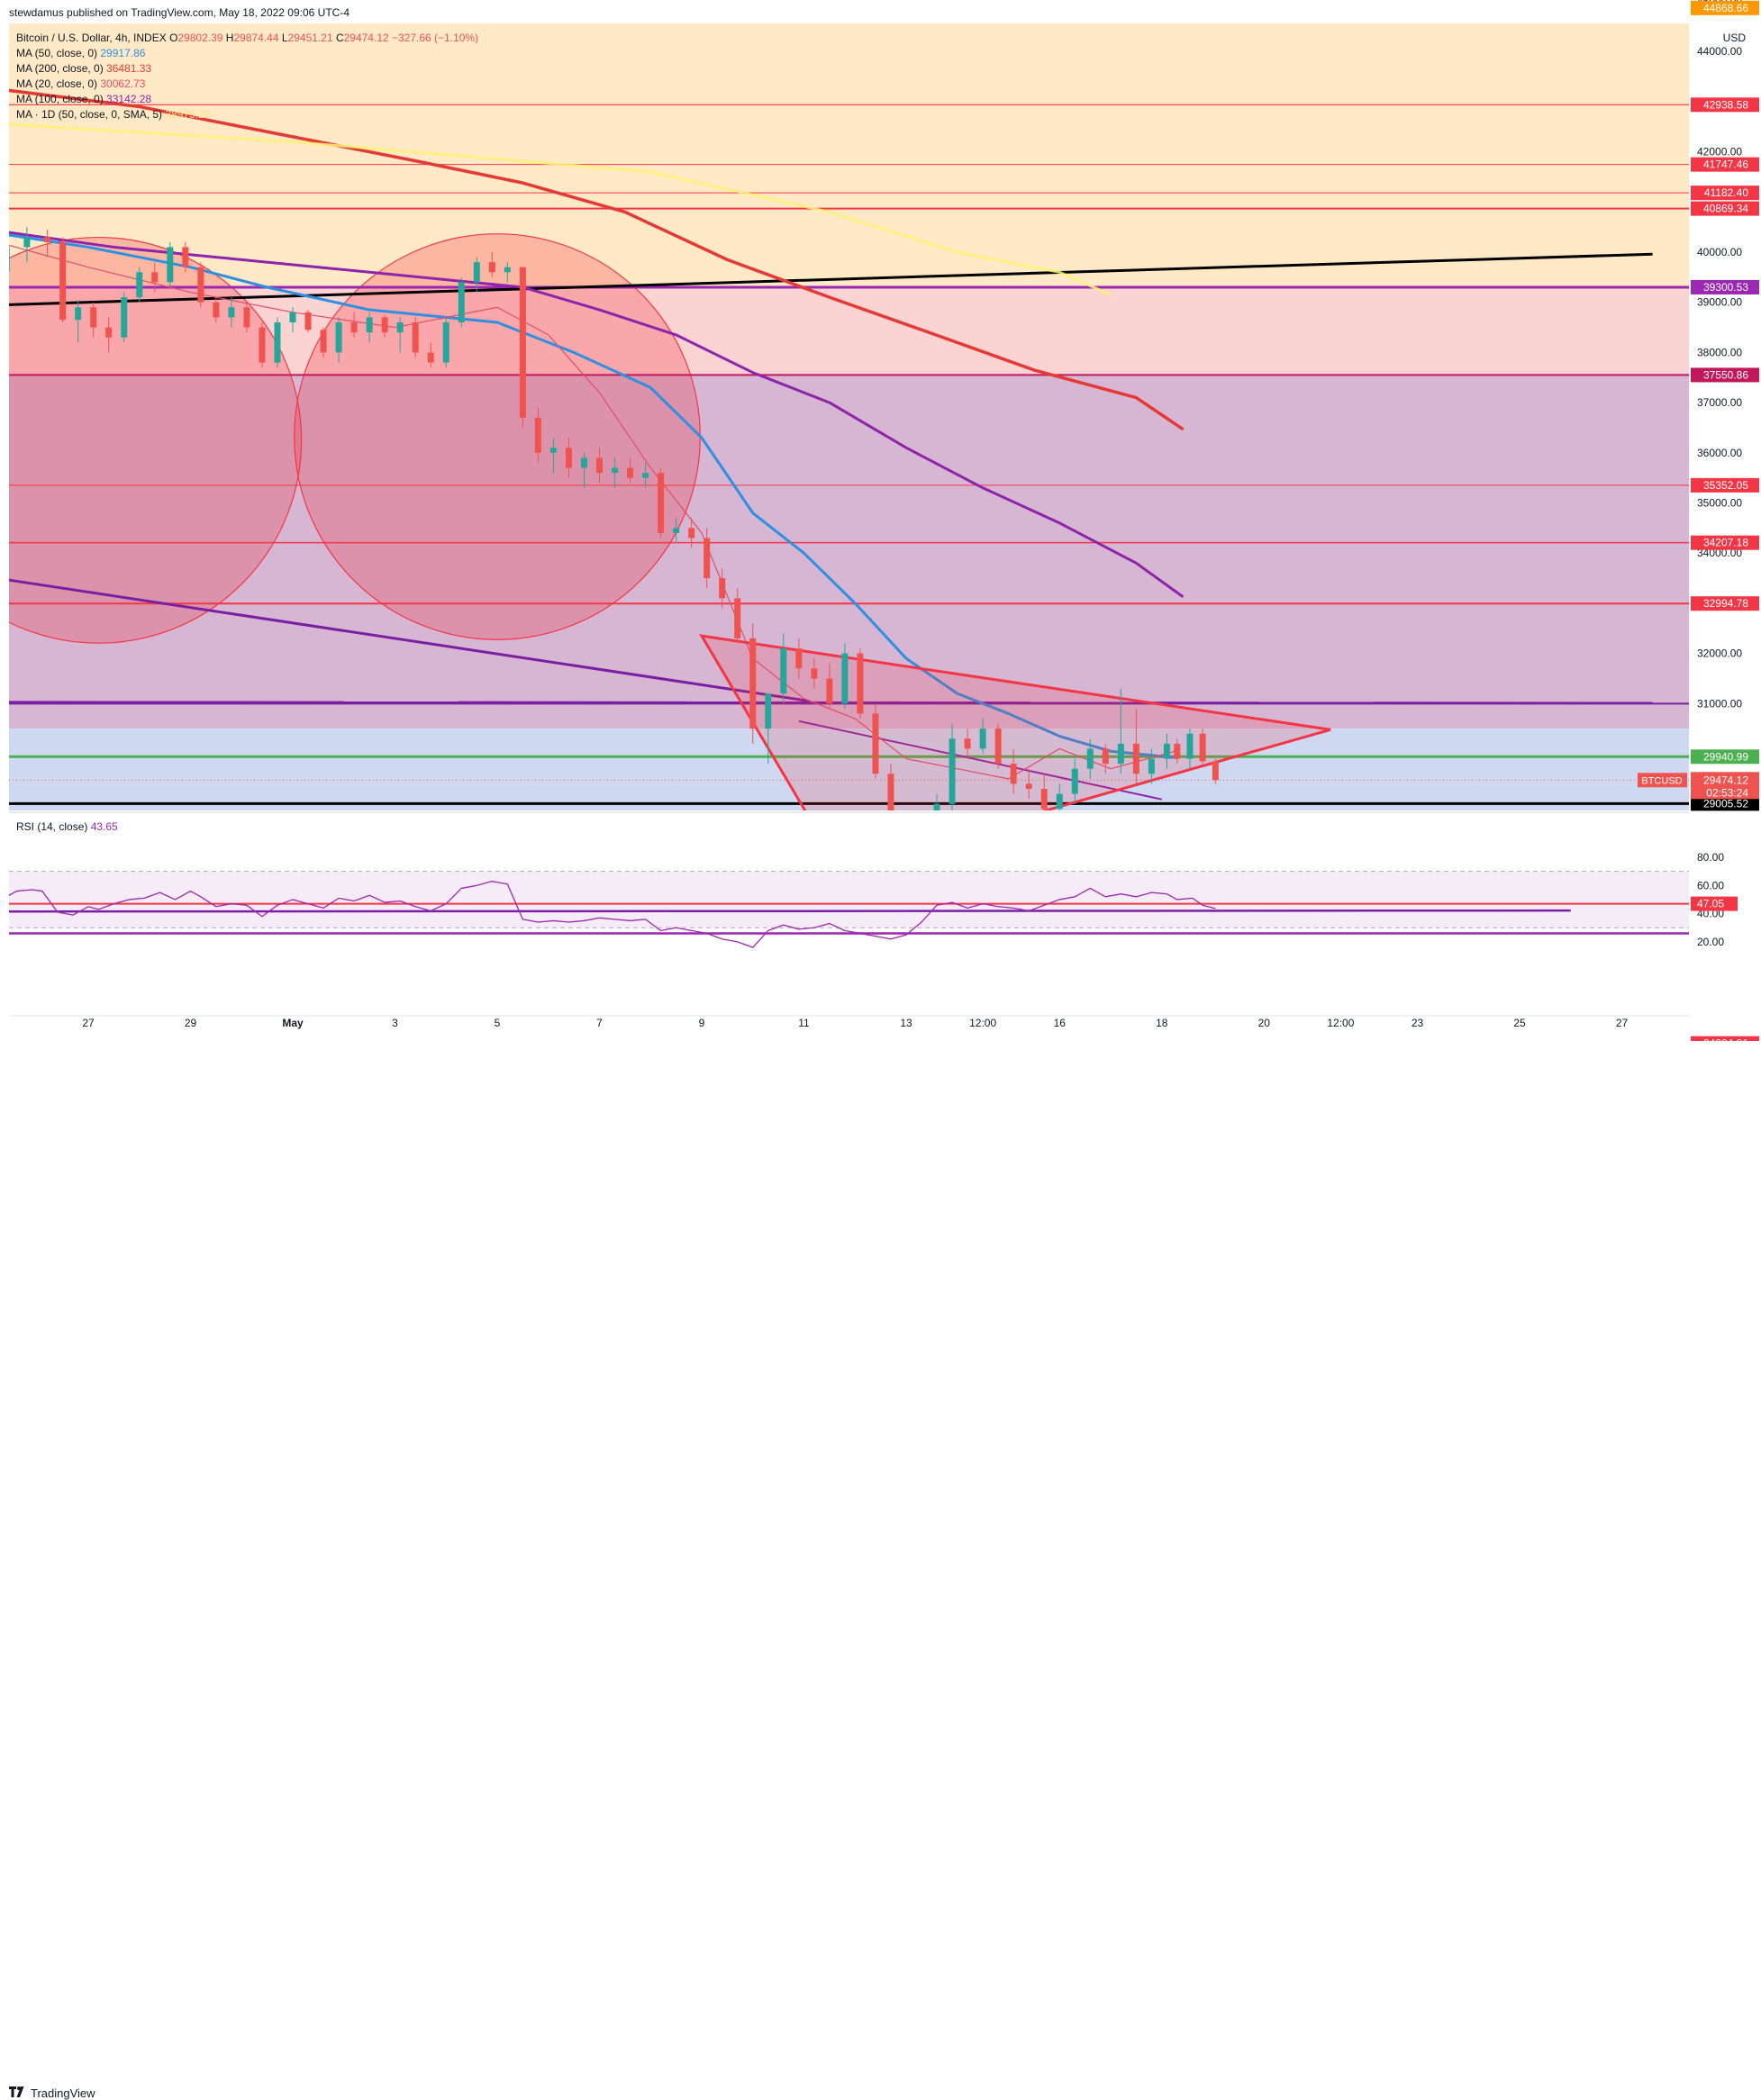 This screenshot has height=2100, width=1761. Describe the element at coordinates (1725, 485) in the screenshot. I see `level-price-tag: 35352.05` at that location.